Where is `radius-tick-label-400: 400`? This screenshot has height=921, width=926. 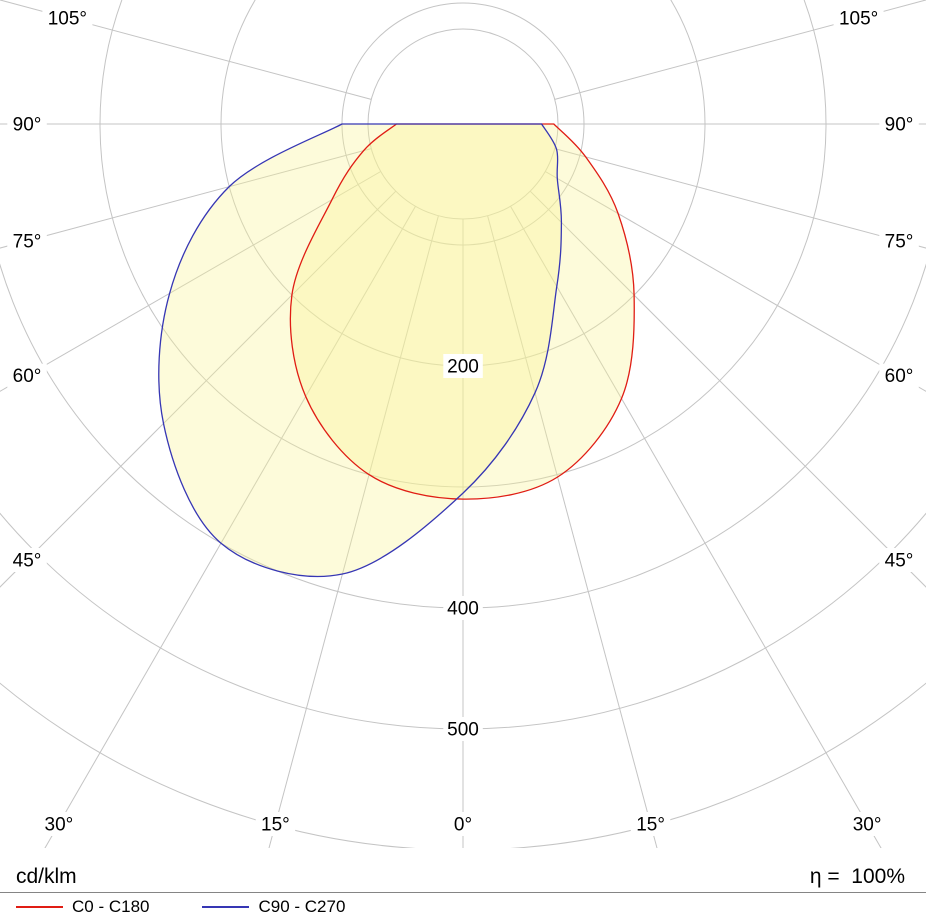
radius-tick-label-400: 400 is located at coordinates (463, 609).